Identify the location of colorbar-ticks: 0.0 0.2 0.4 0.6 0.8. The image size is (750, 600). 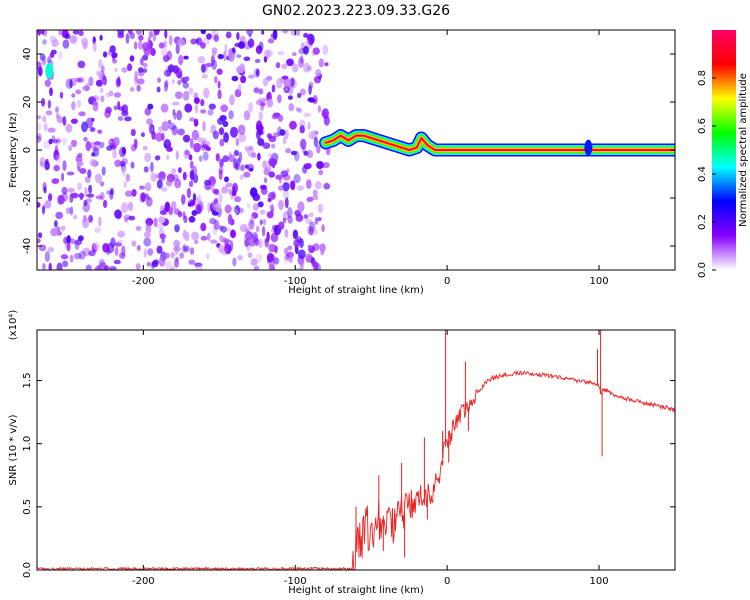
(706, 174).